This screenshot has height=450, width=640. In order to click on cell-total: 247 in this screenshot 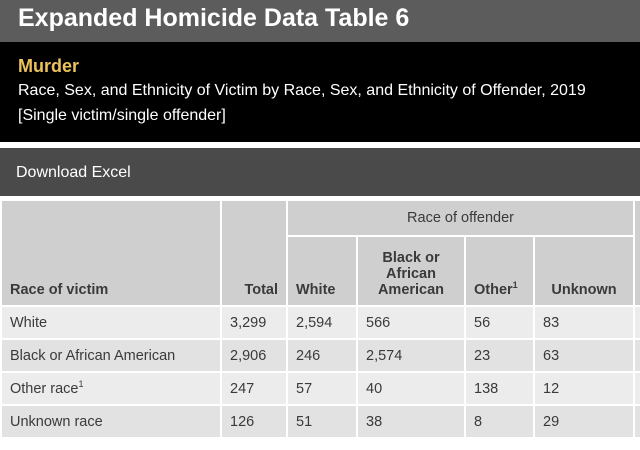, I will do `click(254, 388)`.